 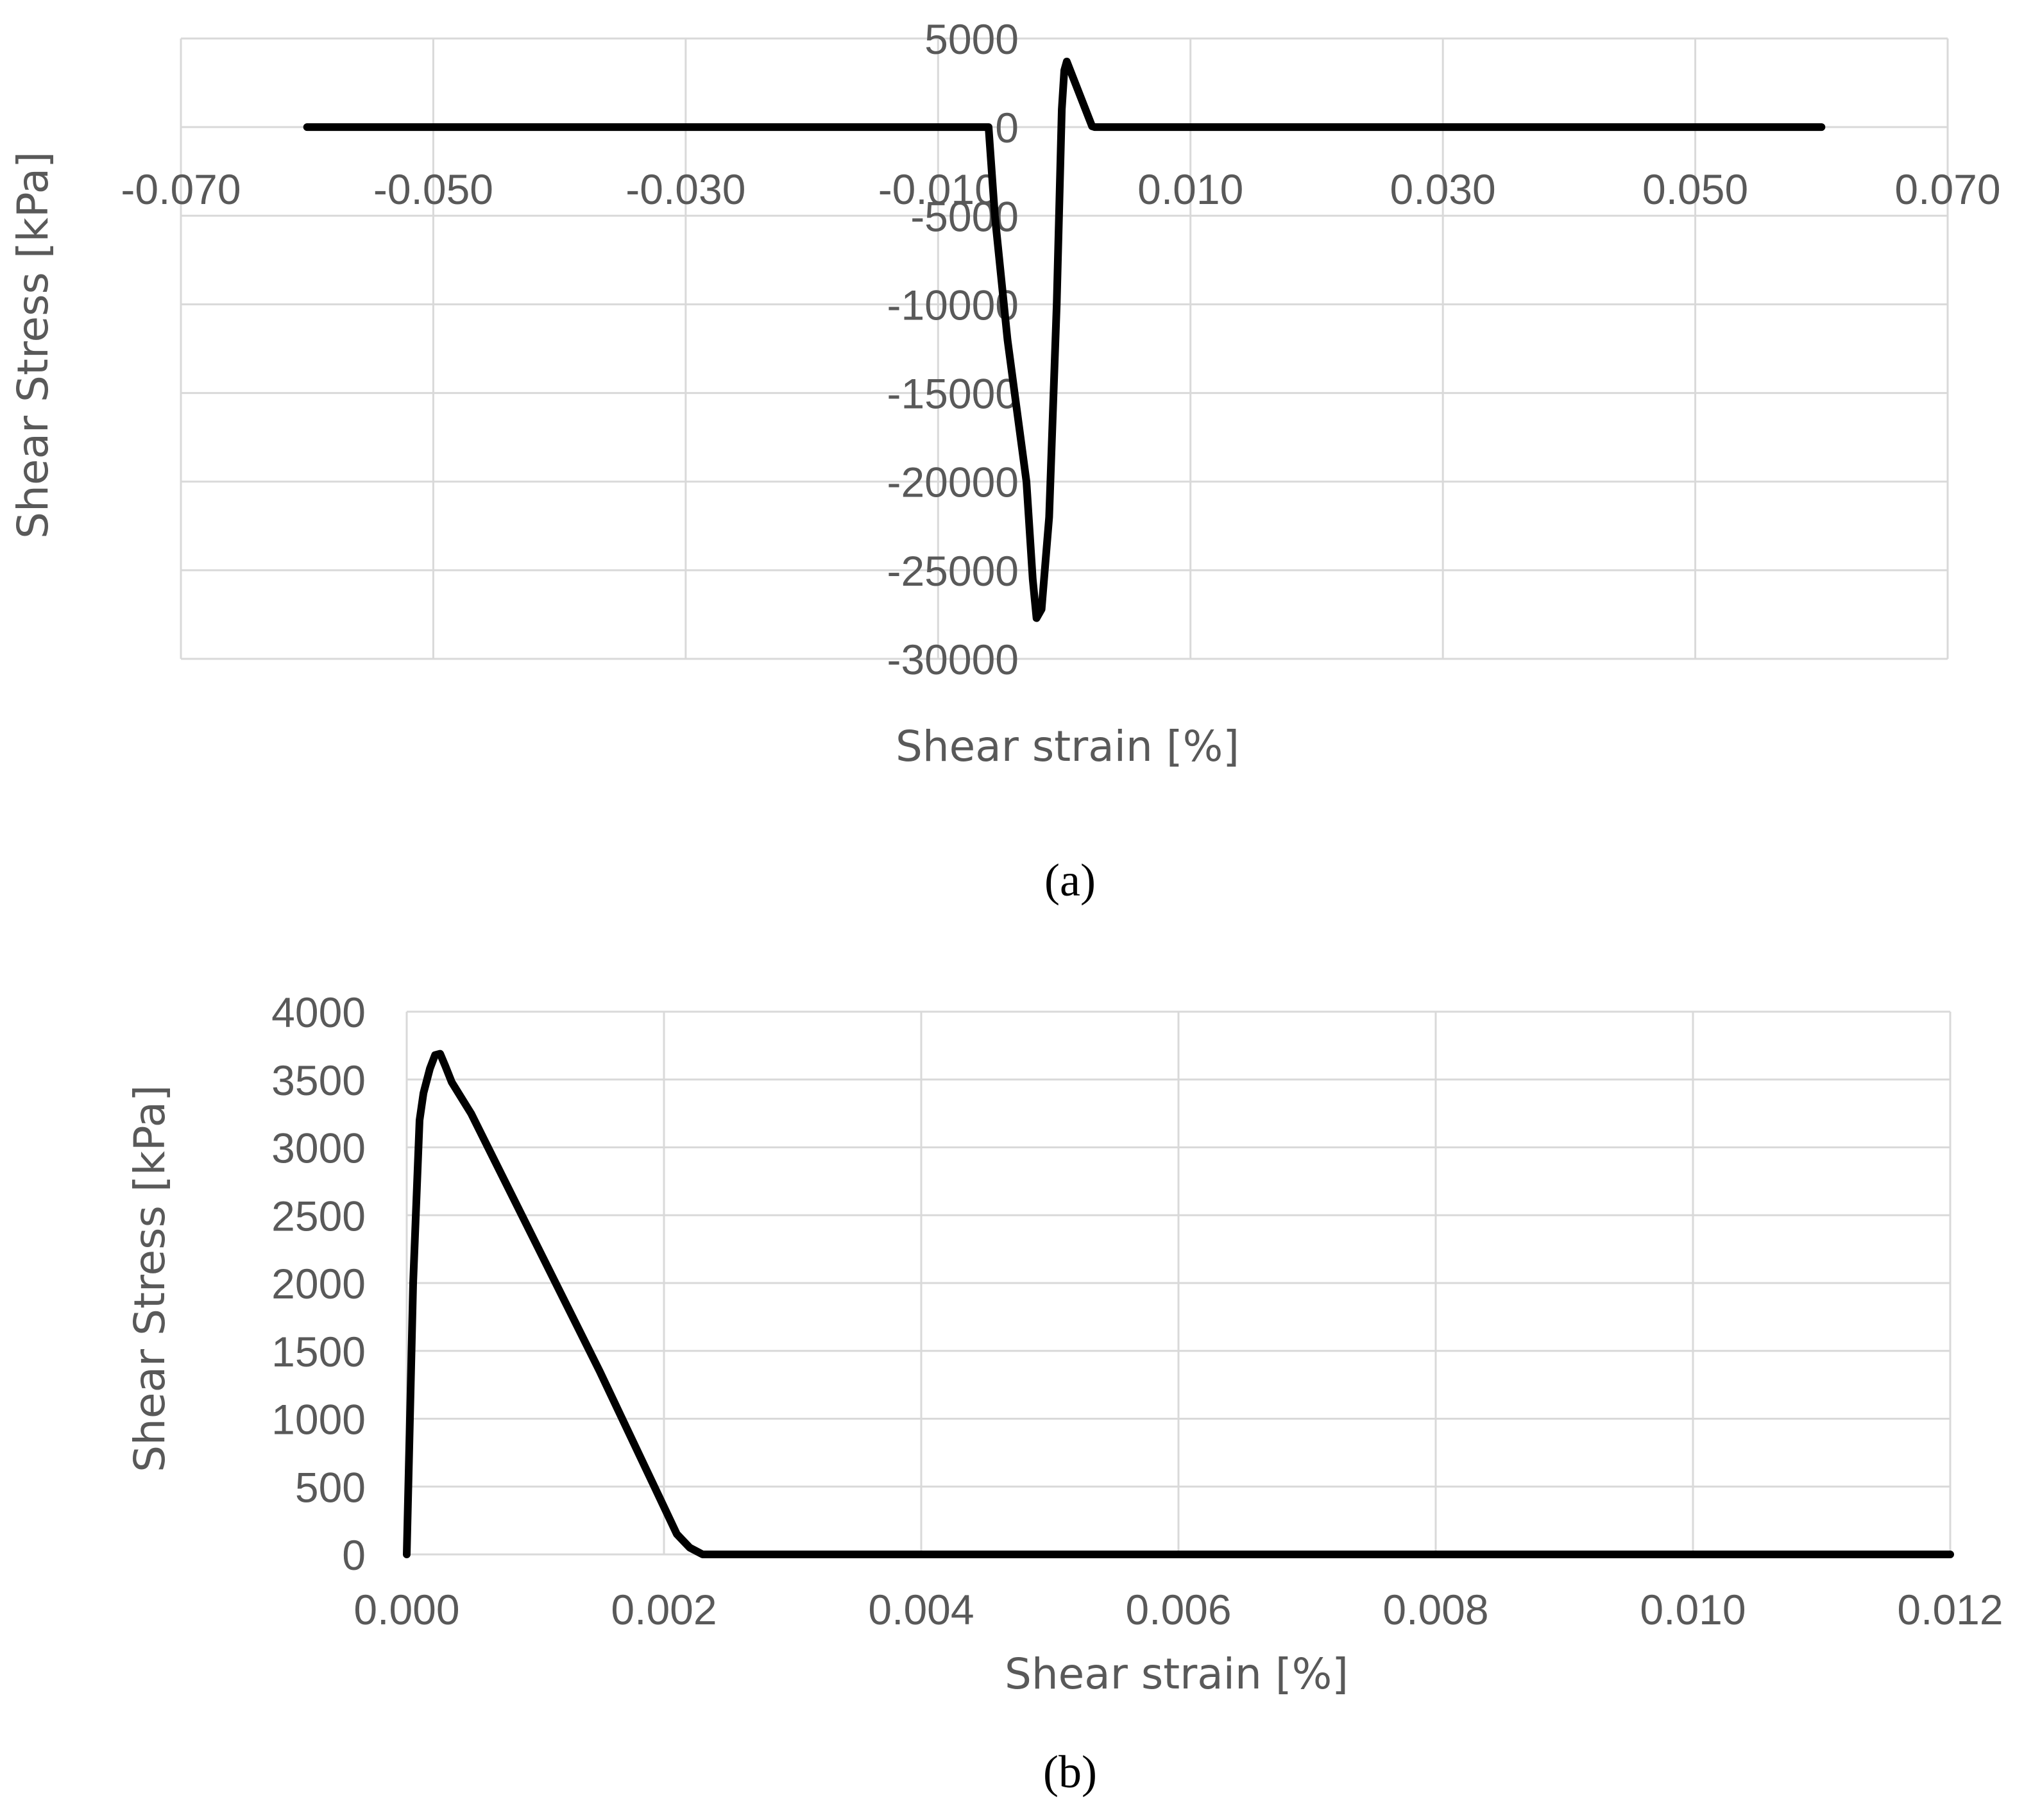 What do you see at coordinates (181, 189) in the screenshot?
I see `chart-a-x-tick-label: -0.070` at bounding box center [181, 189].